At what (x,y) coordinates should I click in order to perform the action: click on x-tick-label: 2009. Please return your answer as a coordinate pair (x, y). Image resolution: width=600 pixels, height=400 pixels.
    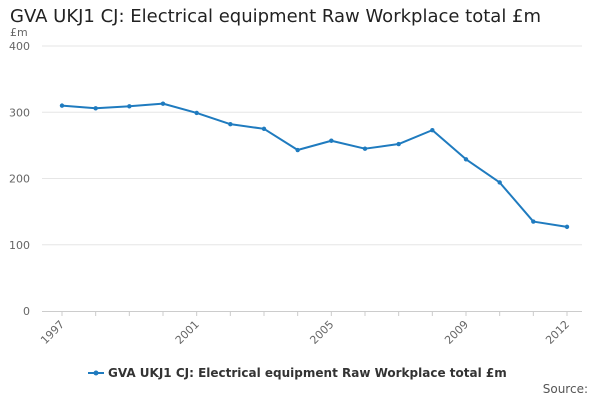
    Looking at the image, I should click on (456, 332).